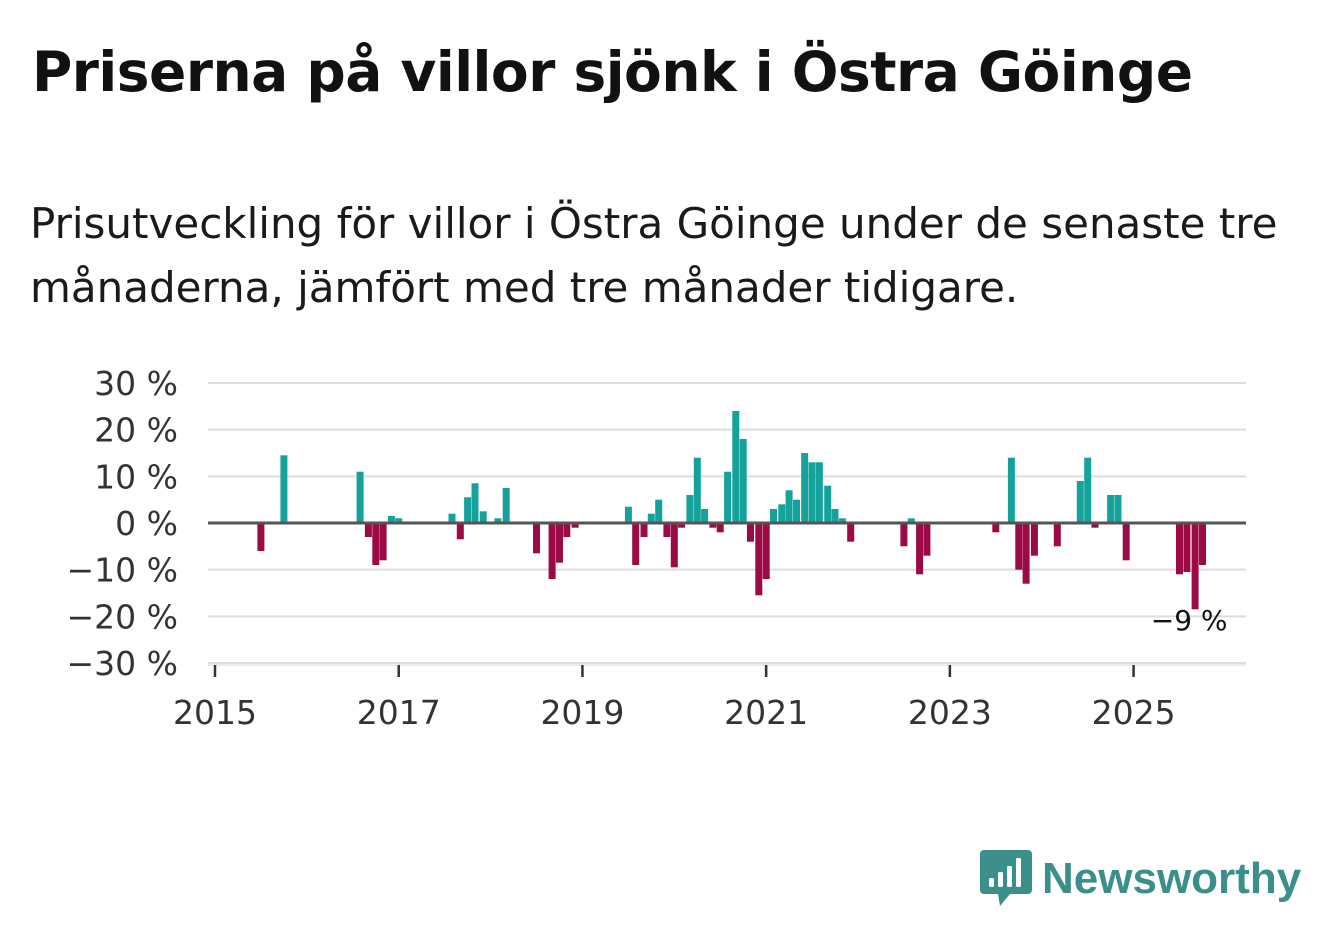  What do you see at coordinates (1006, 878) in the screenshot?
I see `newsworthy-logo-icon` at bounding box center [1006, 878].